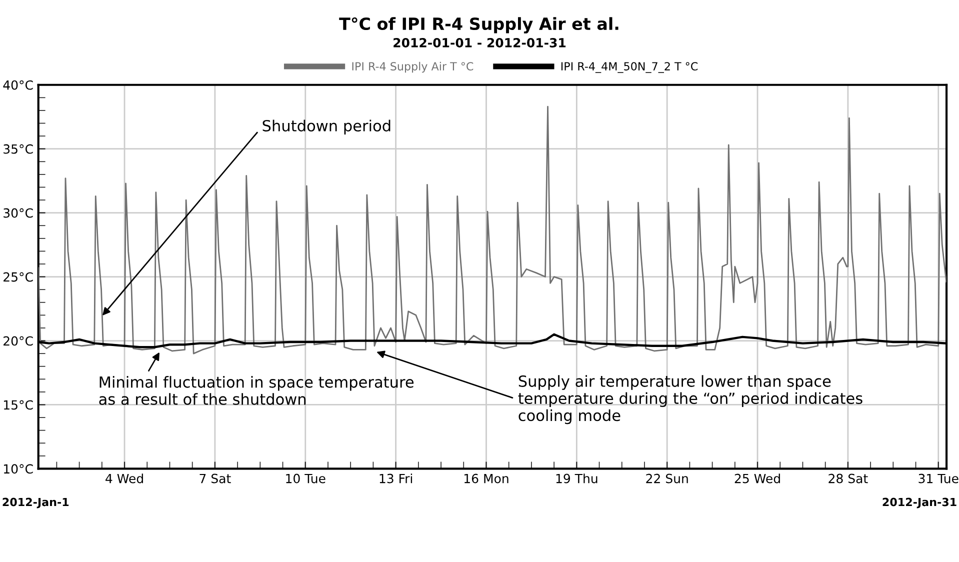 Image resolution: width=959 pixels, height=562 pixels. I want to click on x-tick-label: 25 Wed, so click(757, 479).